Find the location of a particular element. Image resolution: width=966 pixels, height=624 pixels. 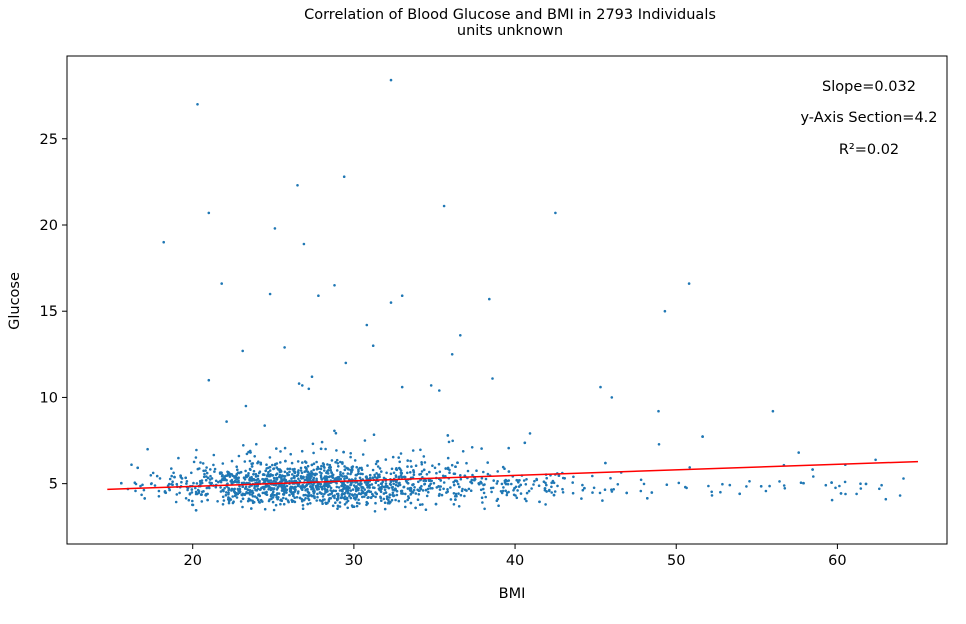

intercept-annotation: y-Axis Section=4.2 is located at coordinates (868, 118).